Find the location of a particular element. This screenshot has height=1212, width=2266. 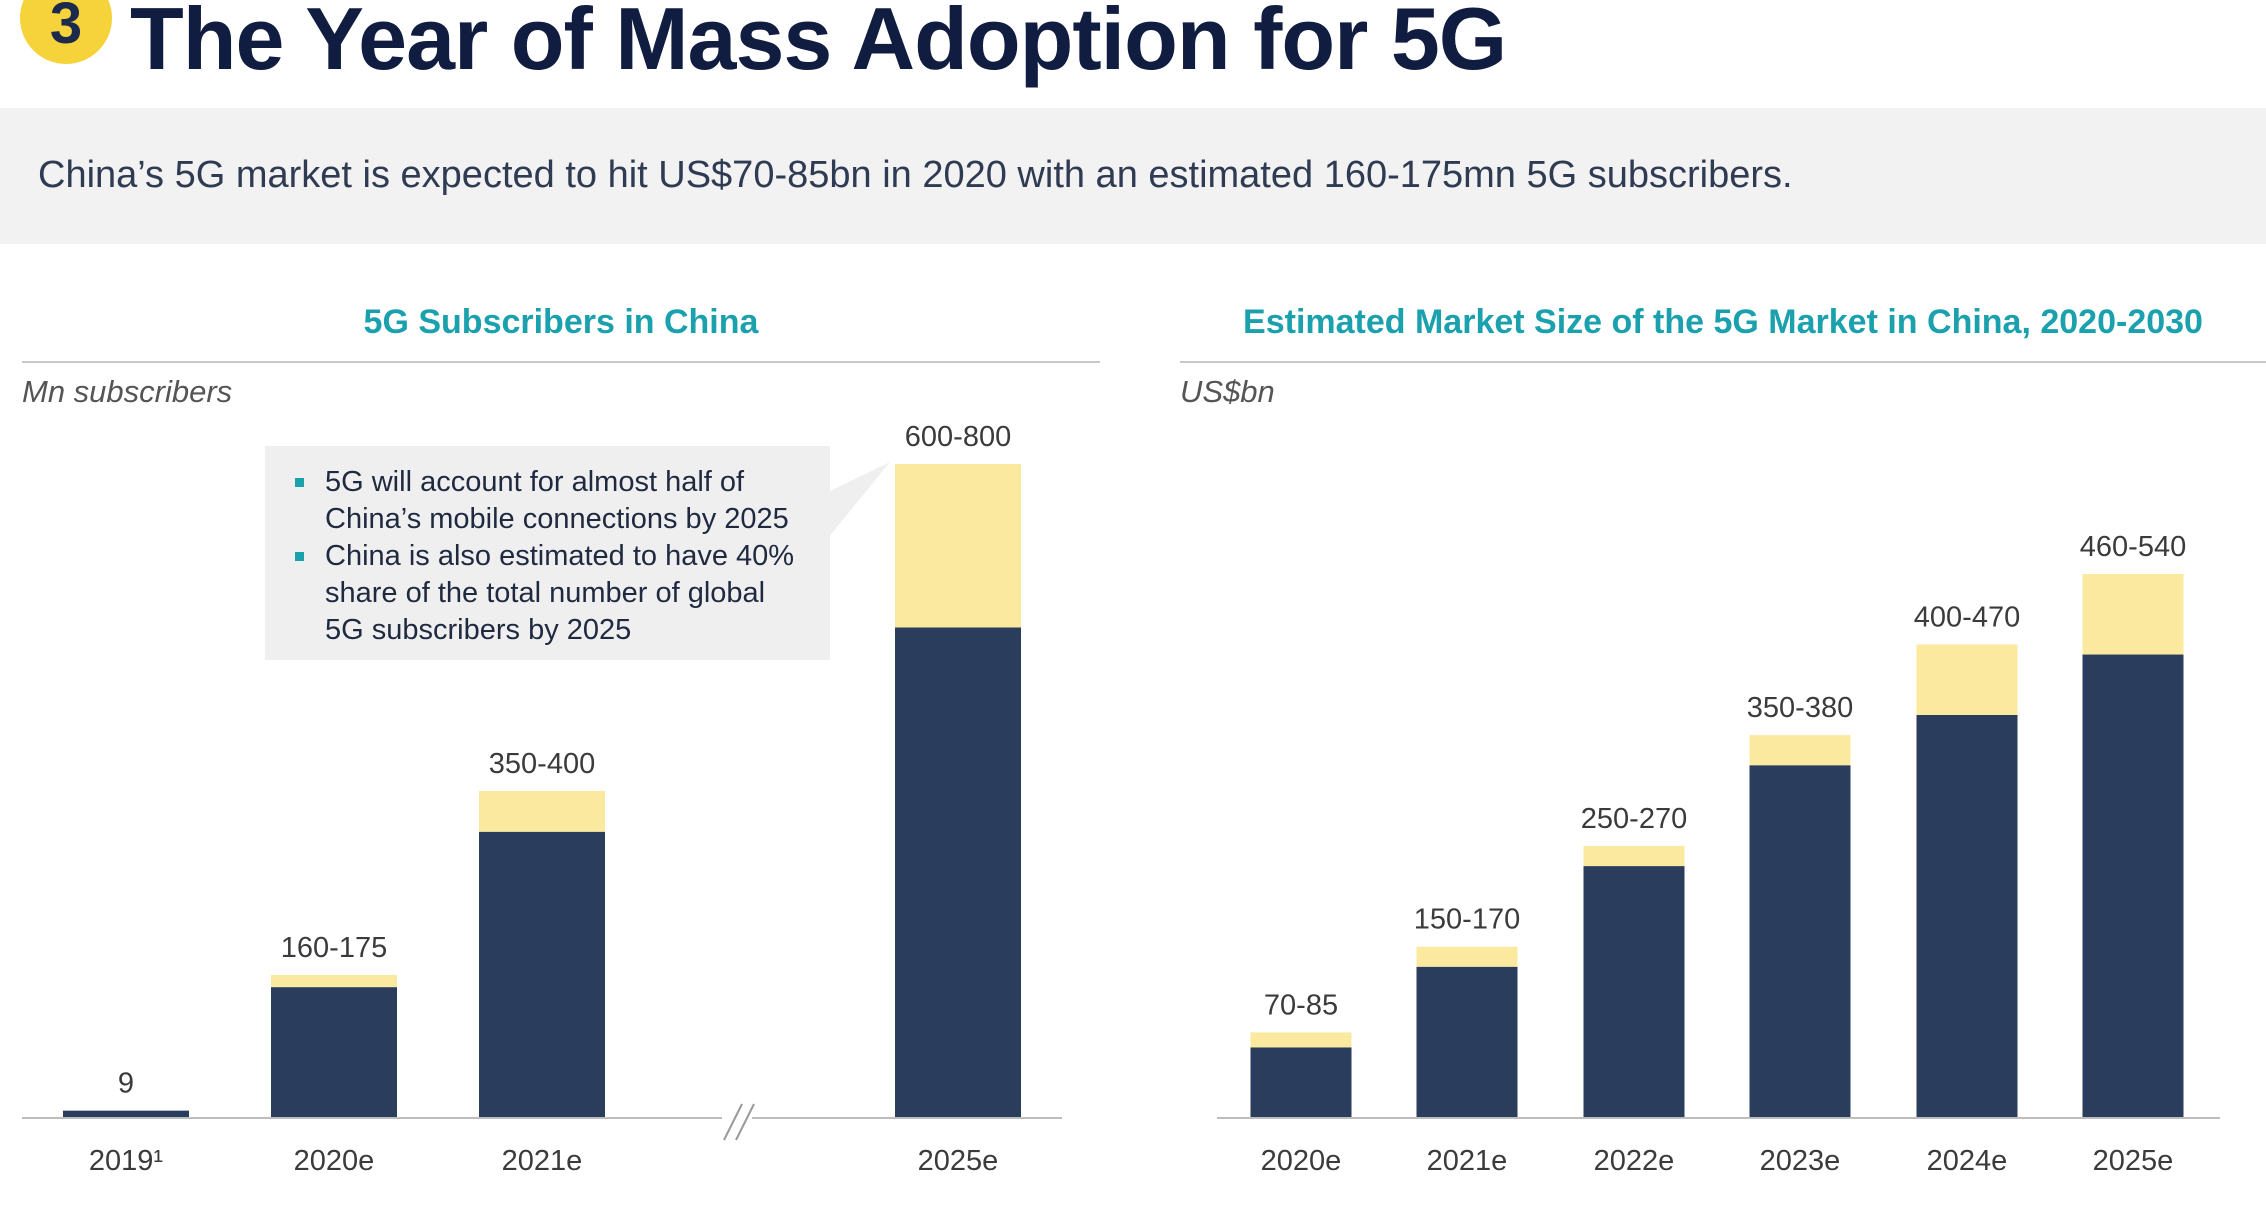

left-tick-label-0: 2019¹ is located at coordinates (126, 1161).